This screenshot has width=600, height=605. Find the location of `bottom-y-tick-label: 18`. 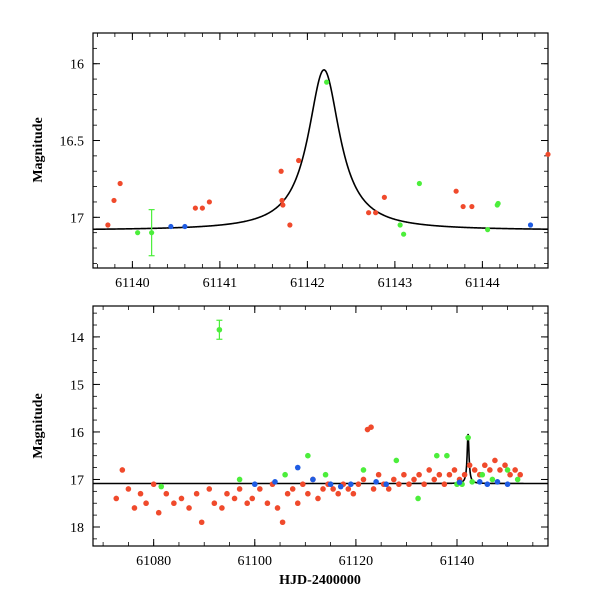

bottom-y-tick-label: 18 is located at coordinates (77, 528).